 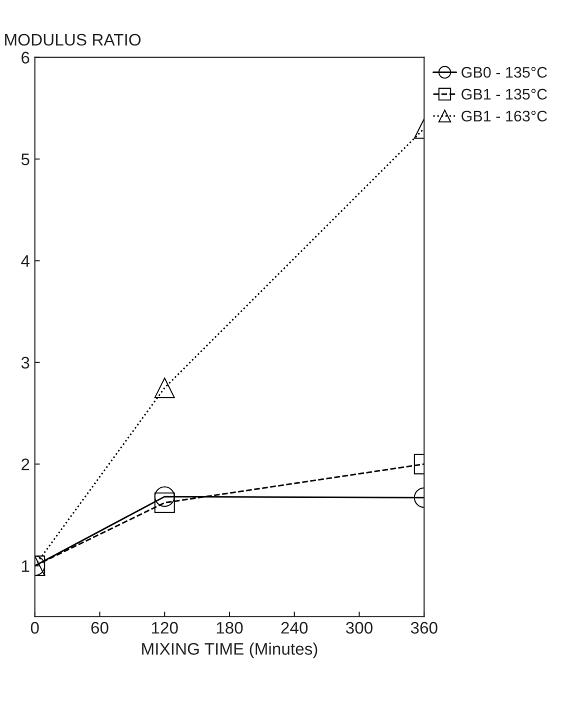 I want to click on y-tick-label: 1, so click(x=26, y=566).